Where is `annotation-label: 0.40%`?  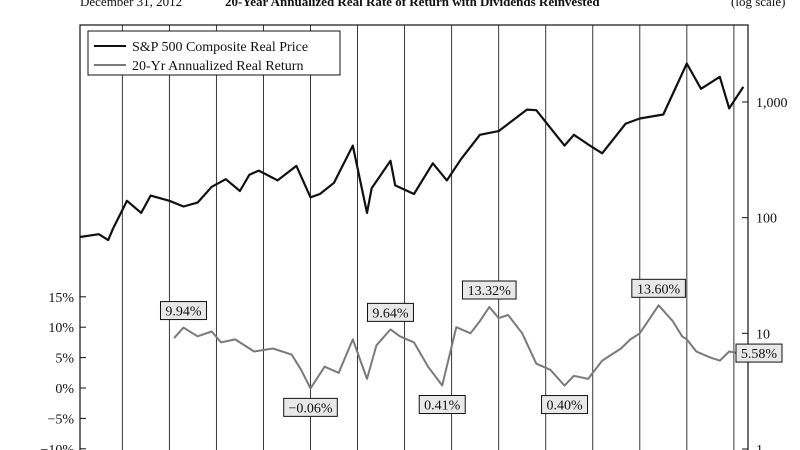
annotation-label: 0.40% is located at coordinates (564, 406).